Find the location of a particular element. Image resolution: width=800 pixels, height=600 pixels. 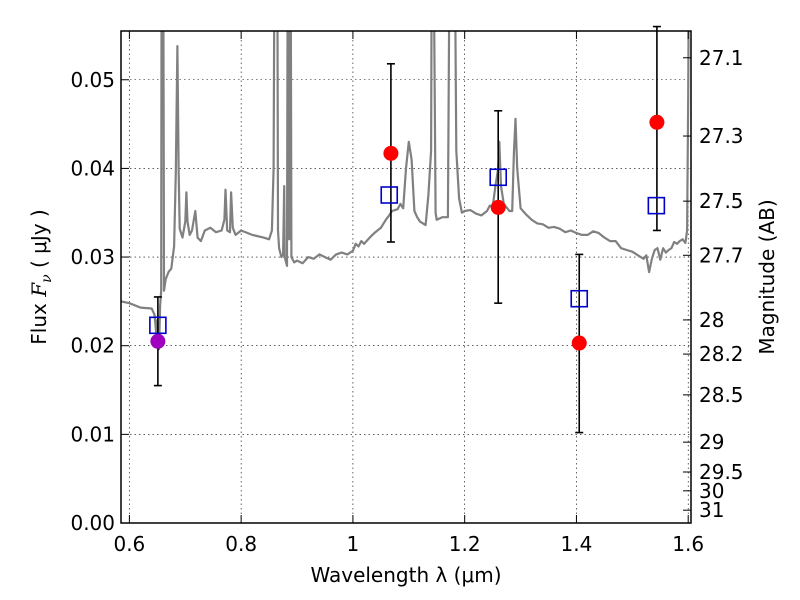

mag-tick-label: 30 is located at coordinates (711, 491).